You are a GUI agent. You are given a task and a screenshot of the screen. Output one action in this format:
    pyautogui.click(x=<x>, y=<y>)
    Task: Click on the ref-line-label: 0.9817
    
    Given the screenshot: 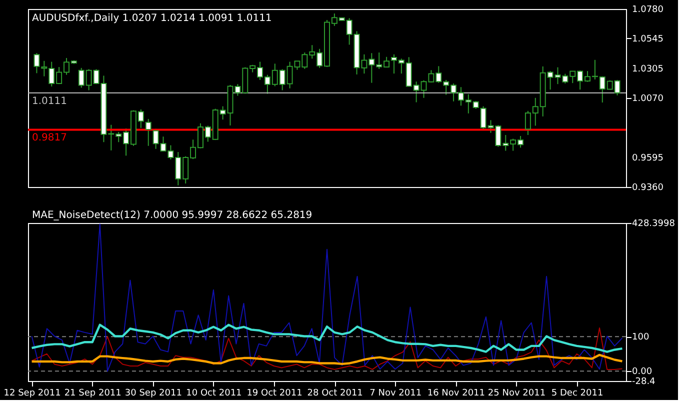 What is the action you would take?
    pyautogui.click(x=49, y=138)
    